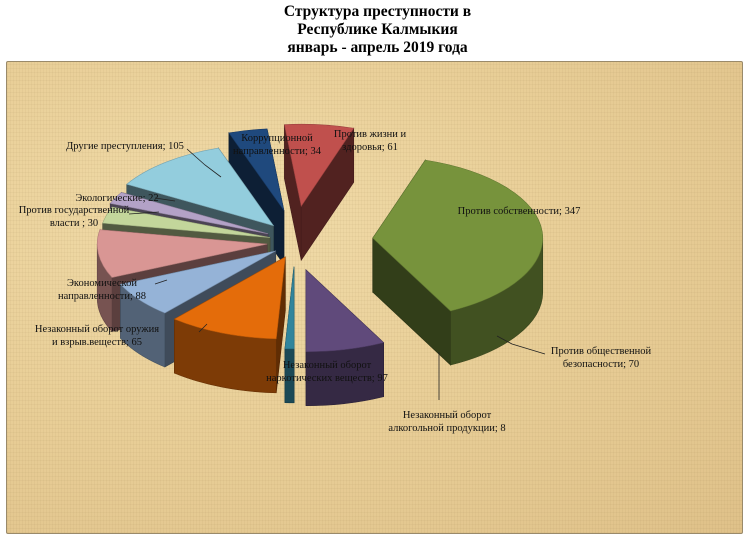  Describe the element at coordinates (277, 145) in the screenshot. I see `slice-9-data-label: Коррупционной направленности; 34` at that location.